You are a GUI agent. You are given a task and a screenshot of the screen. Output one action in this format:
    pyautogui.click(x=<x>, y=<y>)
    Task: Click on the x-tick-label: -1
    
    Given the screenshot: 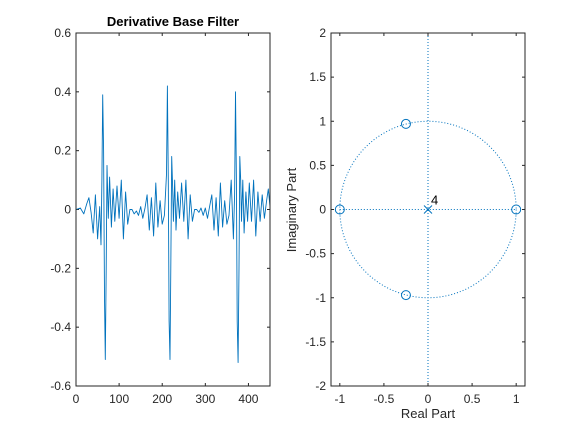 What is the action you would take?
    pyautogui.click(x=339, y=399)
    